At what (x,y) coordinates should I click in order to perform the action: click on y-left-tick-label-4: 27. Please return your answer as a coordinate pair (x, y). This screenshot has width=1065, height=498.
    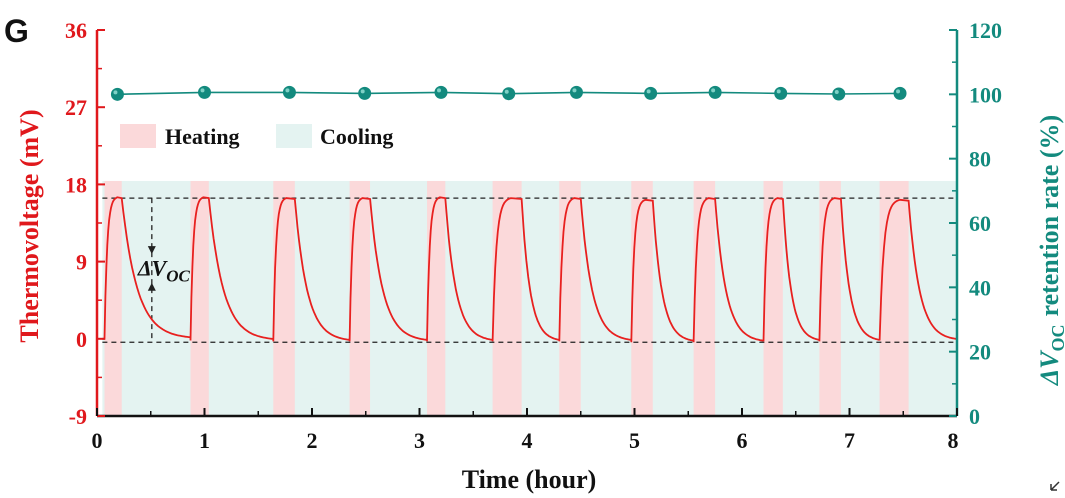
    Looking at the image, I should click on (76, 107).